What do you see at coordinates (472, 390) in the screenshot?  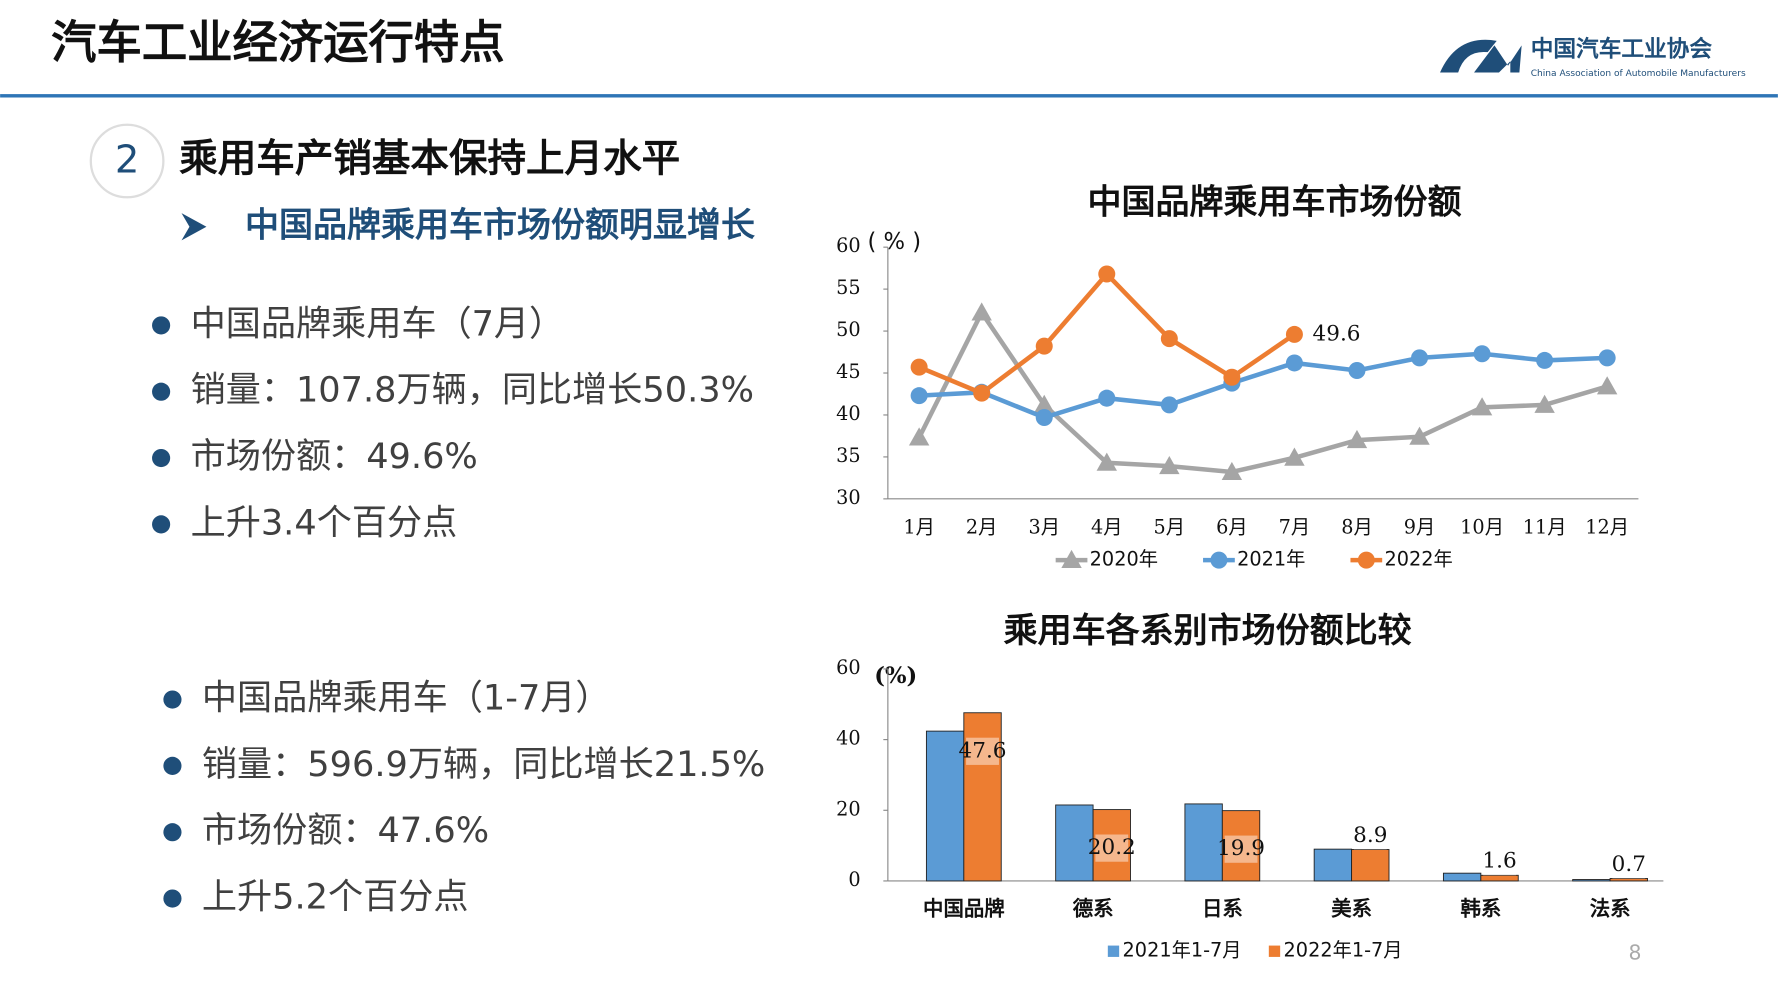 I see `bullet-text: 销量：107.8万辆，同比增长50.3%` at bounding box center [472, 390].